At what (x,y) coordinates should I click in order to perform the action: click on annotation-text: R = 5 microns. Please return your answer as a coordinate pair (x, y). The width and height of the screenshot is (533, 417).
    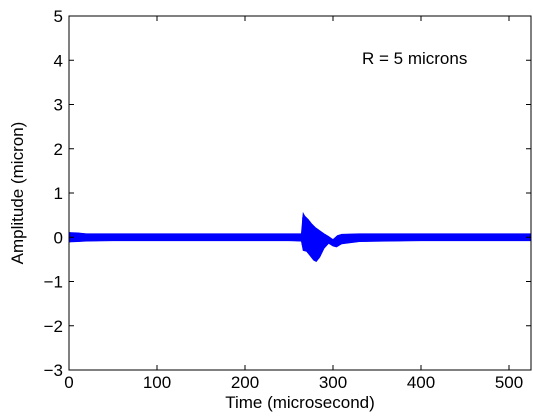
    Looking at the image, I should click on (414, 58).